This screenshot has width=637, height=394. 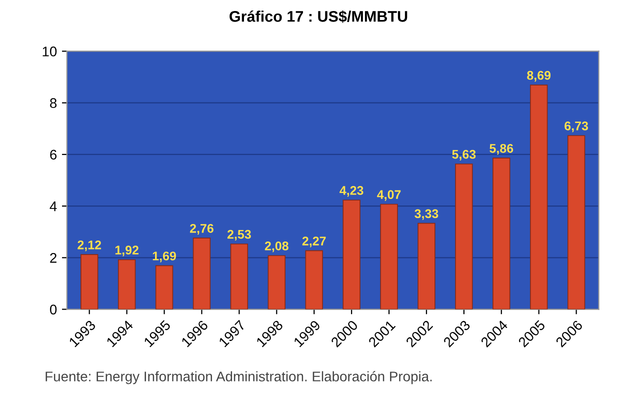 What do you see at coordinates (53, 309) in the screenshot?
I see `y-tick-label: 0` at bounding box center [53, 309].